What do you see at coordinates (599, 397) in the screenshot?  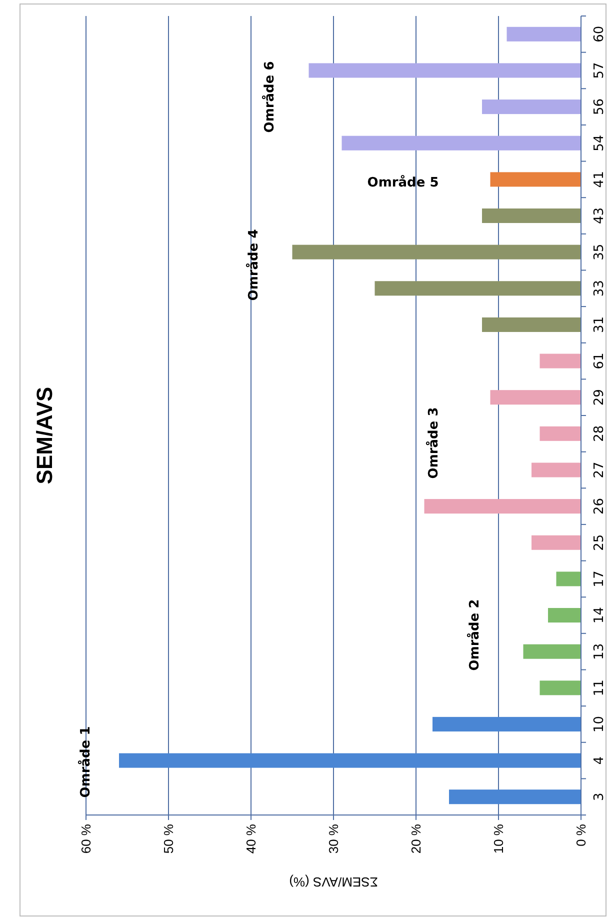 I see `y-tick-label: 29` at bounding box center [599, 397].